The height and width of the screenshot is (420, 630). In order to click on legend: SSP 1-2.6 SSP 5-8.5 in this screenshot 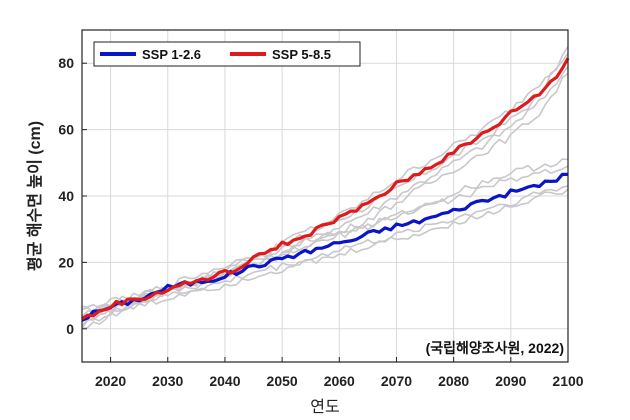, I will do `click(227, 54)`.